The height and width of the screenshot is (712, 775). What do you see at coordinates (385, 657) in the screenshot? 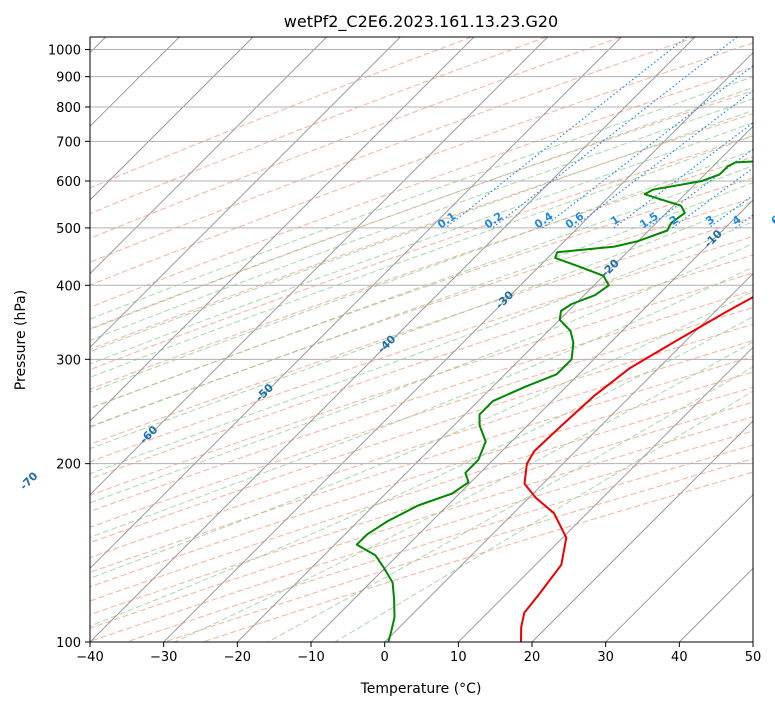
I see `x-tick-label: 0` at bounding box center [385, 657].